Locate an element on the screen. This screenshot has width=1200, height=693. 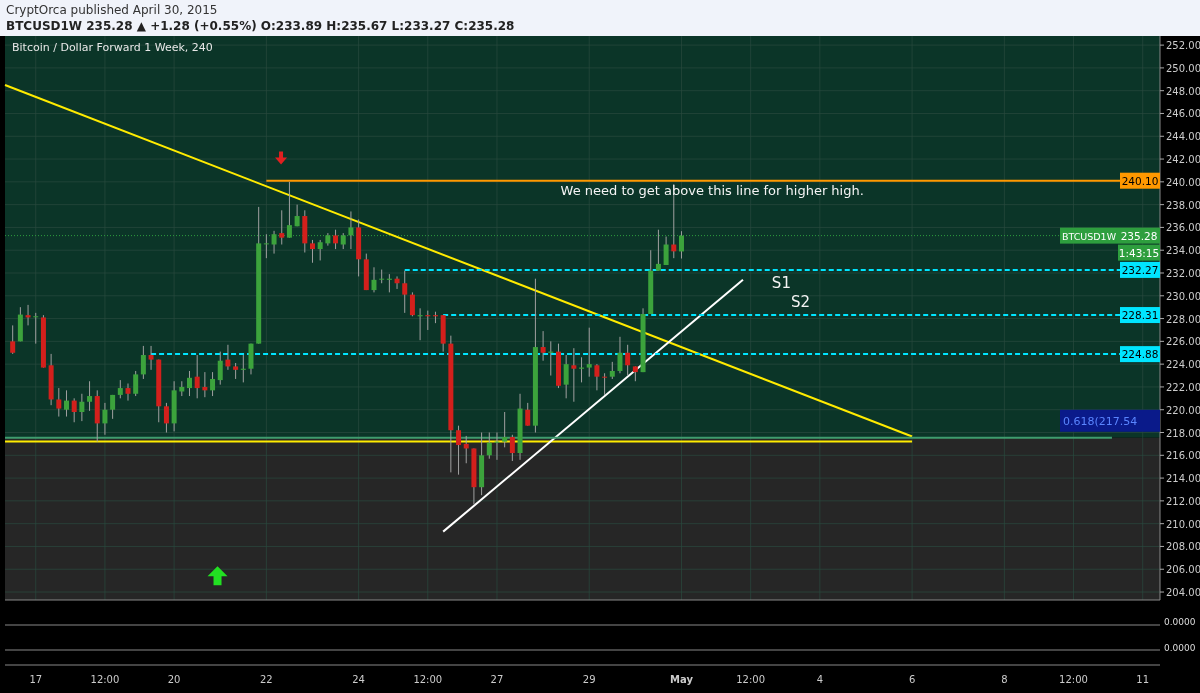
annotation: BTCUSD1W is located at coordinates (1089, 236).